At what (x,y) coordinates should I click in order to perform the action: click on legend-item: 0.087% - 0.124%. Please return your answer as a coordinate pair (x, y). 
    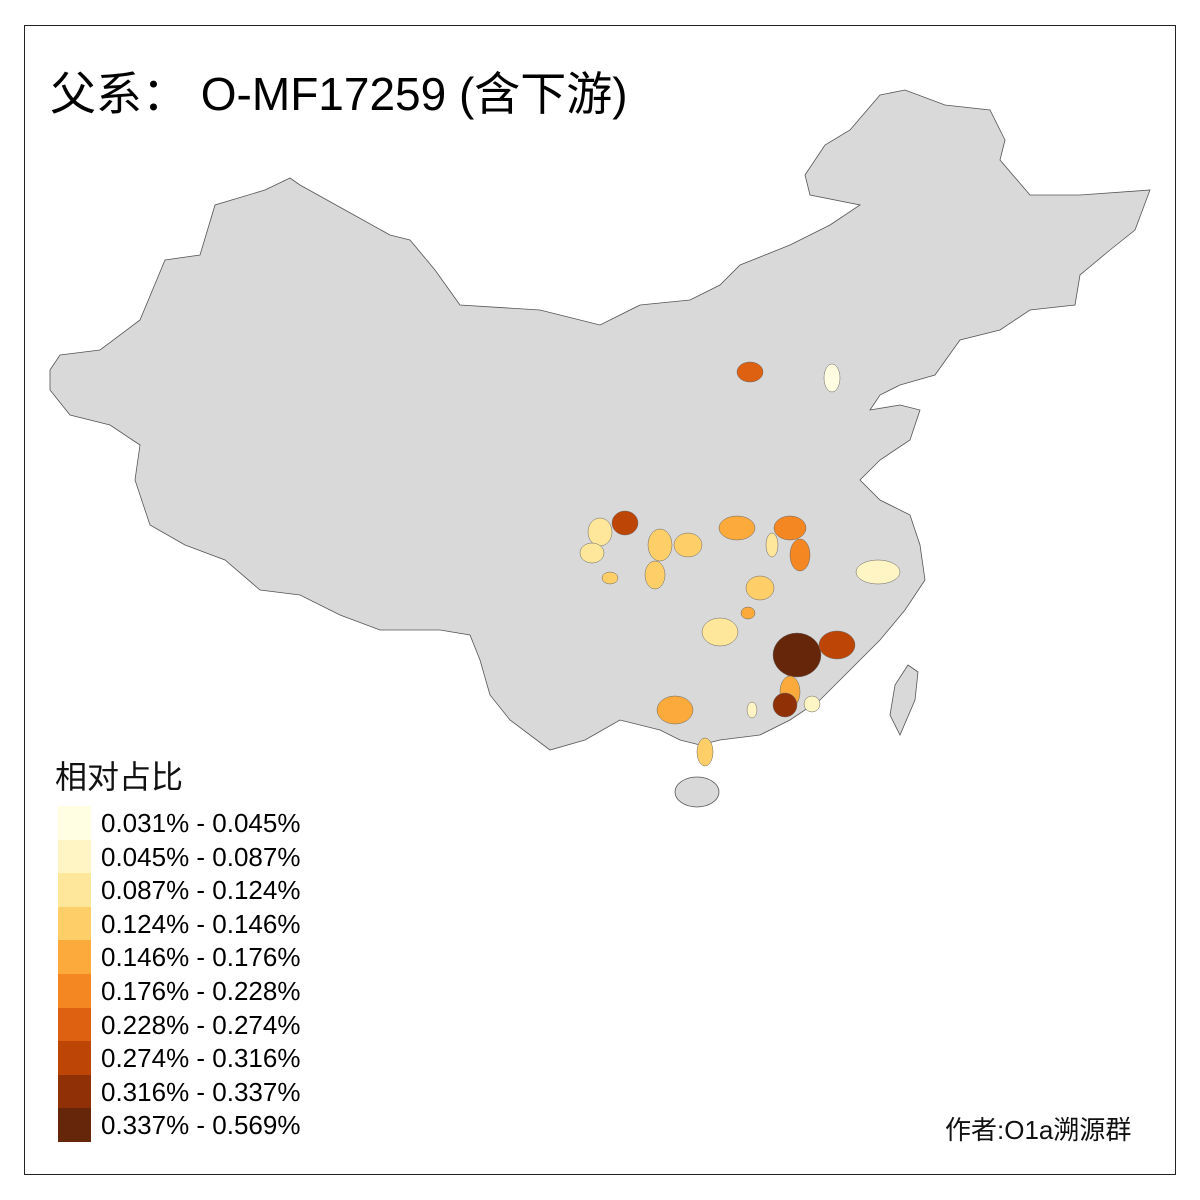
    Looking at the image, I should click on (208, 890).